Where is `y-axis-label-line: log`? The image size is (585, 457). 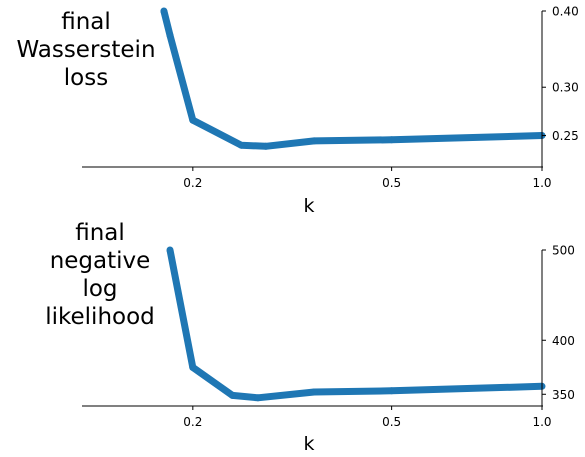
y-axis-label-line: log is located at coordinates (99, 289).